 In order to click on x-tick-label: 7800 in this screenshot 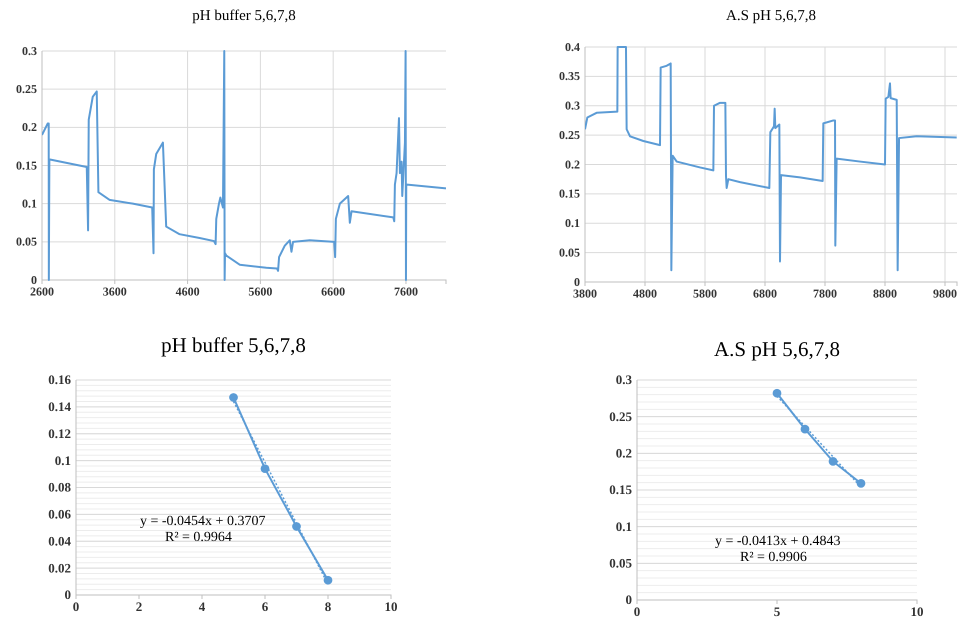, I will do `click(825, 293)`.